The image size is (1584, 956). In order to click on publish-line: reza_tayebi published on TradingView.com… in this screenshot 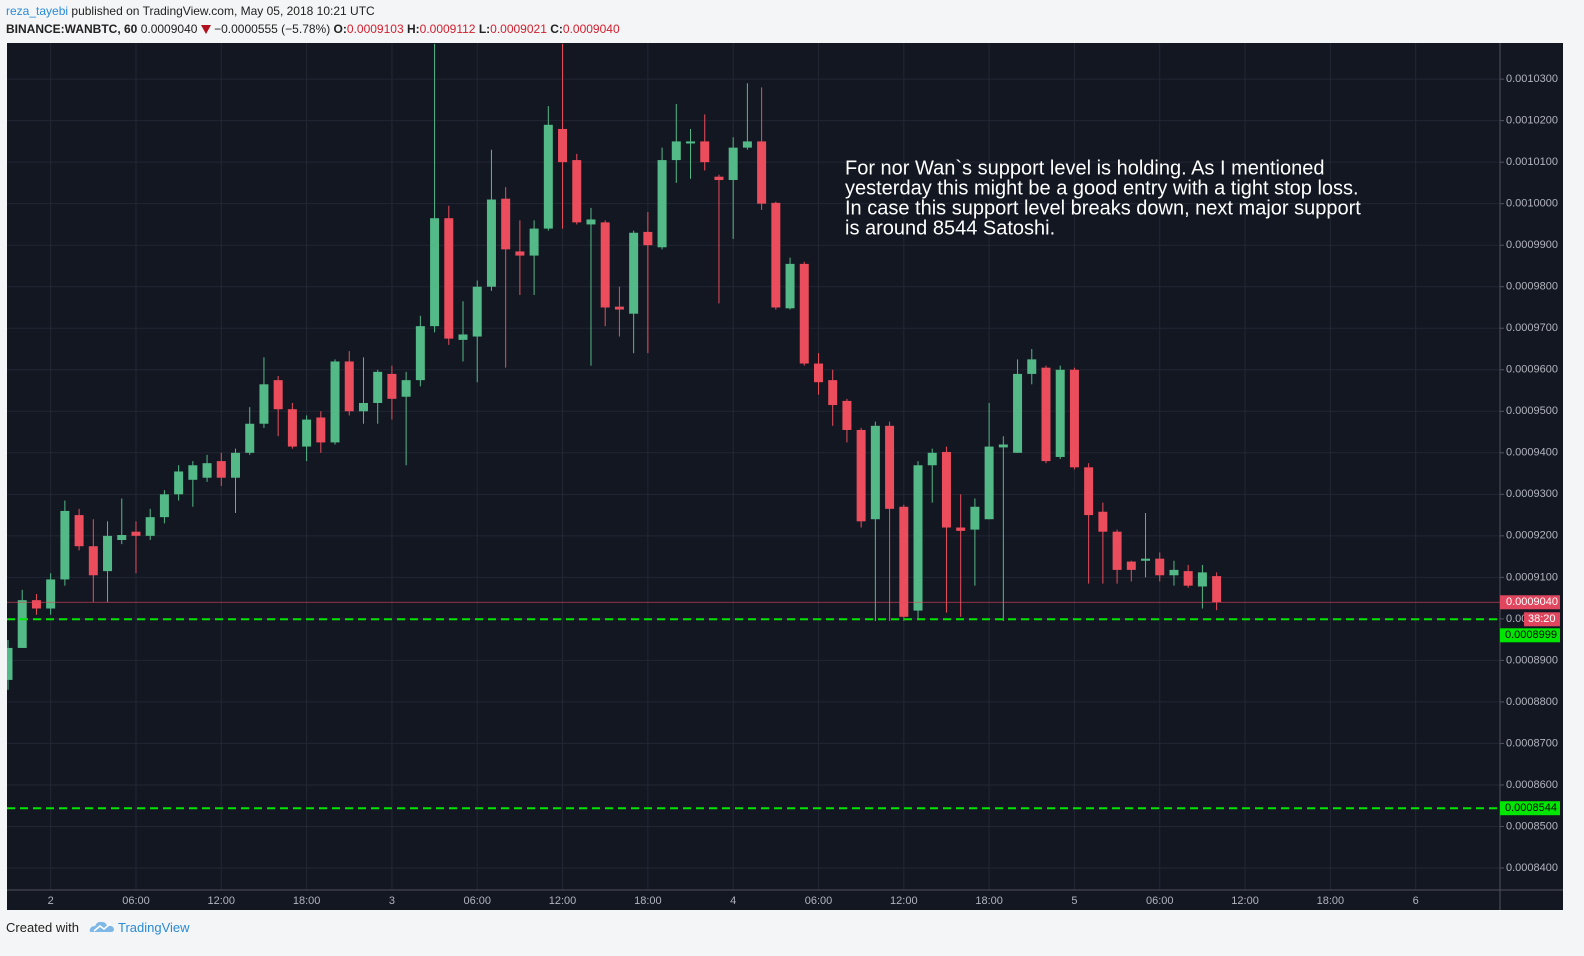, I will do `click(190, 11)`.